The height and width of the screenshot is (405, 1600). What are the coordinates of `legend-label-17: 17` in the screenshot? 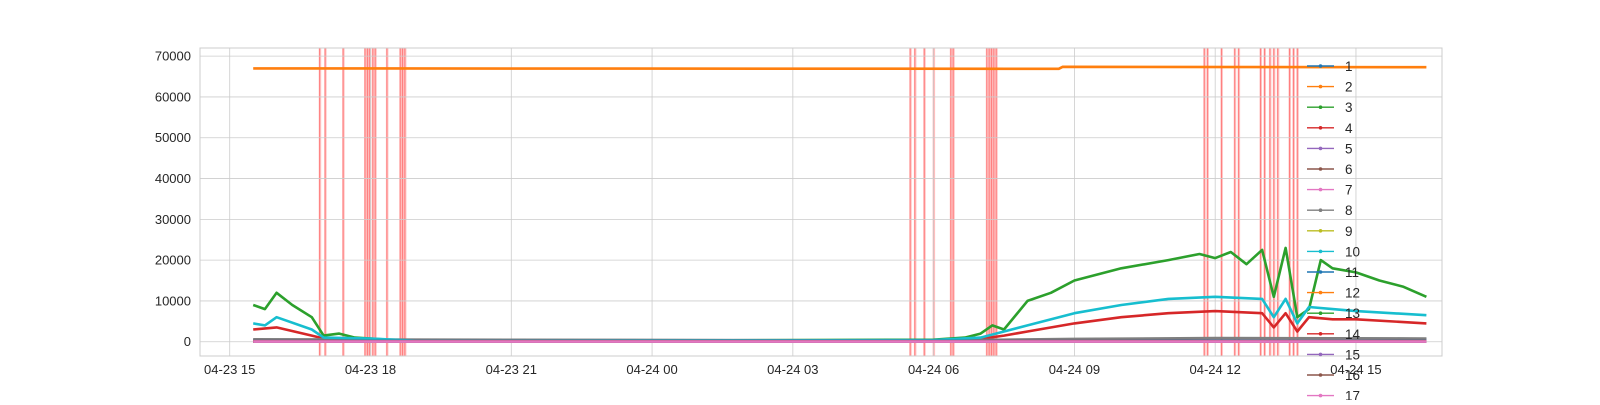 It's located at (1352, 394).